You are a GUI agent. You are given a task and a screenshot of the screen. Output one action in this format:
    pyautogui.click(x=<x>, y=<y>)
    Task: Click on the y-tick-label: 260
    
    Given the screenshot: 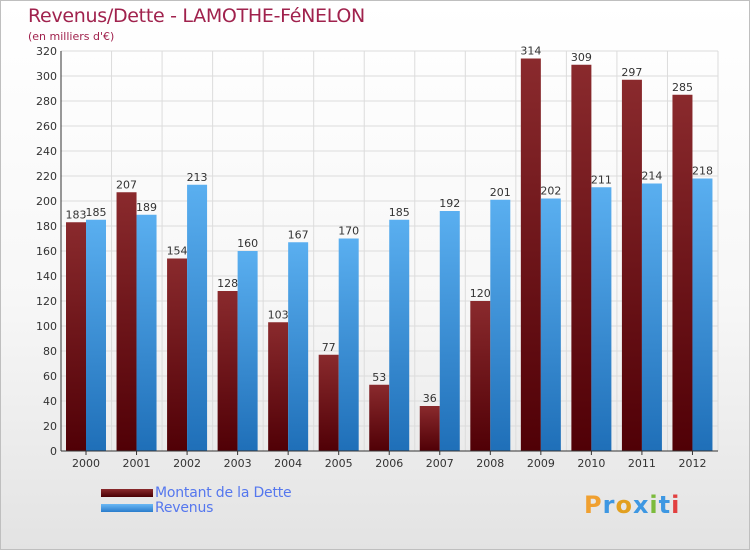 What is the action you would take?
    pyautogui.click(x=46, y=126)
    